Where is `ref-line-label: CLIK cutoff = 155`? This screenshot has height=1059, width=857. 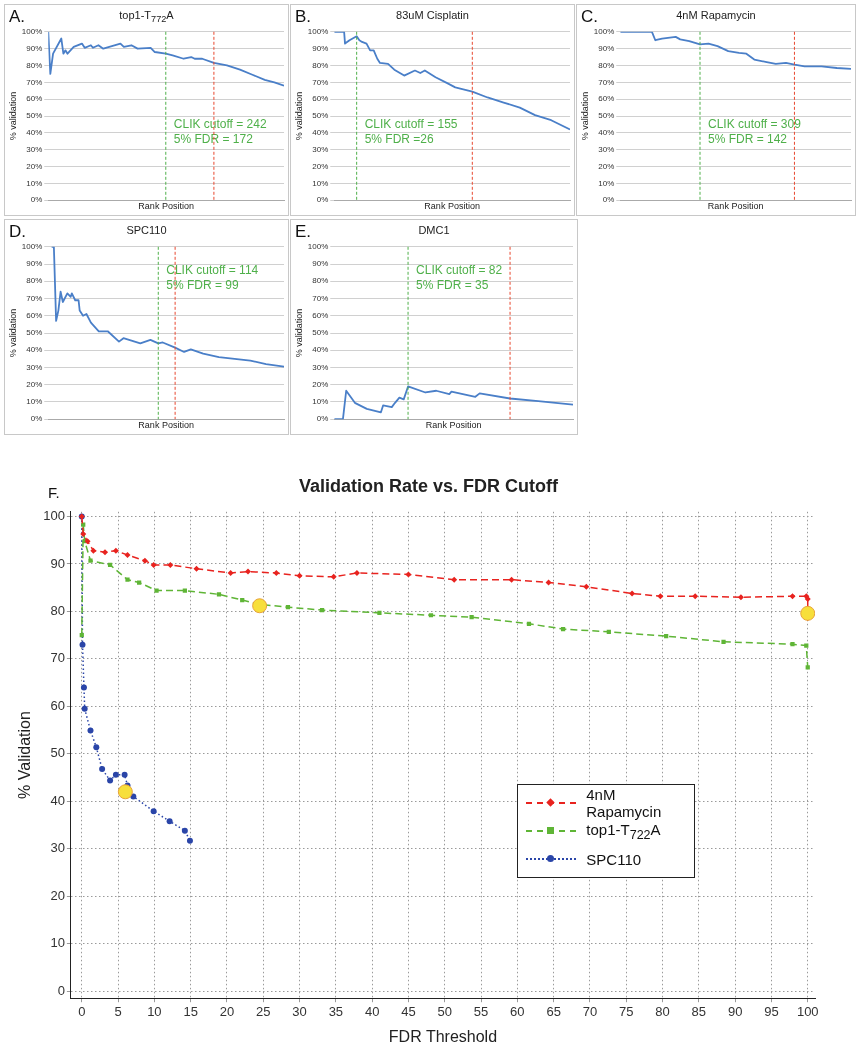
ref-line-label: CLIK cutoff = 155 is located at coordinates (411, 123).